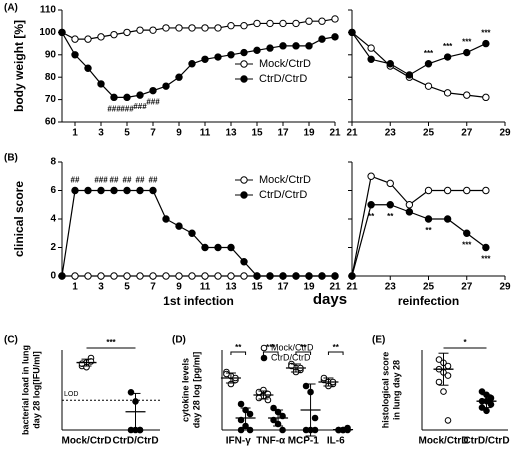 Image resolution: width=520 pixels, height=461 pixels. What do you see at coordinates (336, 347) in the screenshot?
I see `significance-label: **` at bounding box center [336, 347].